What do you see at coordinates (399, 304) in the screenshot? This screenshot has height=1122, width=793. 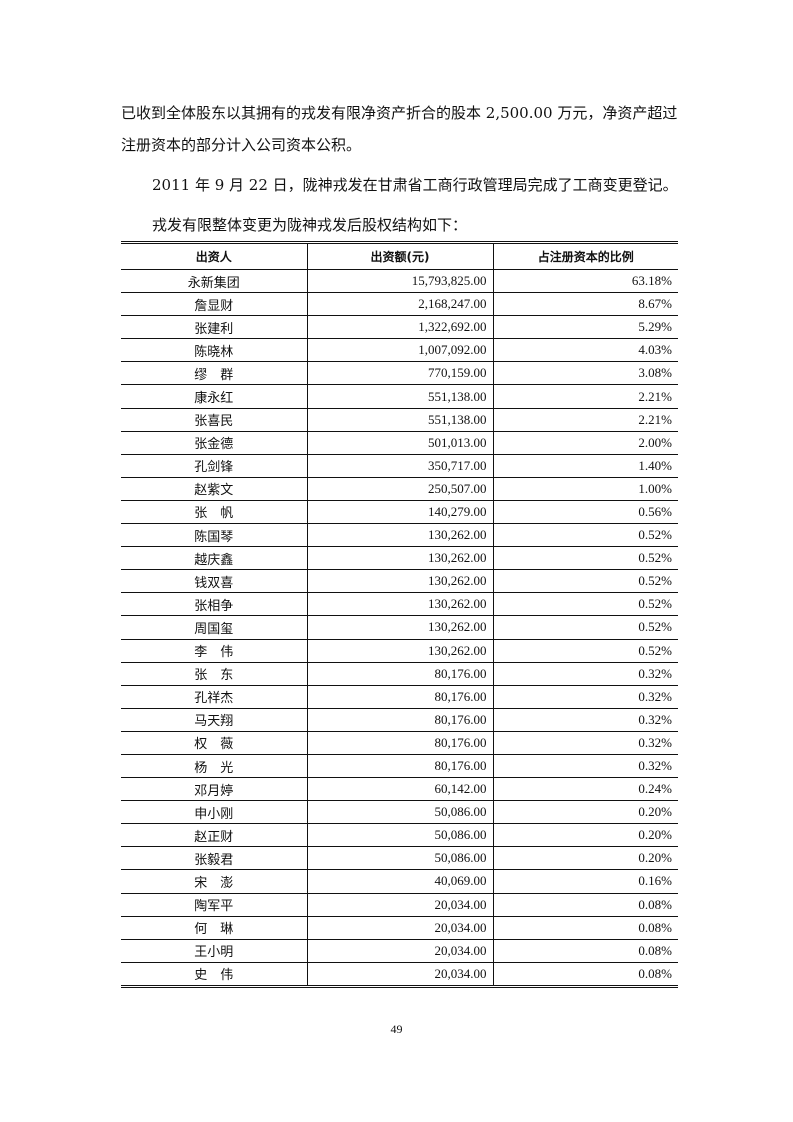 I see `amount-cell: 2,168,247.00` at bounding box center [399, 304].